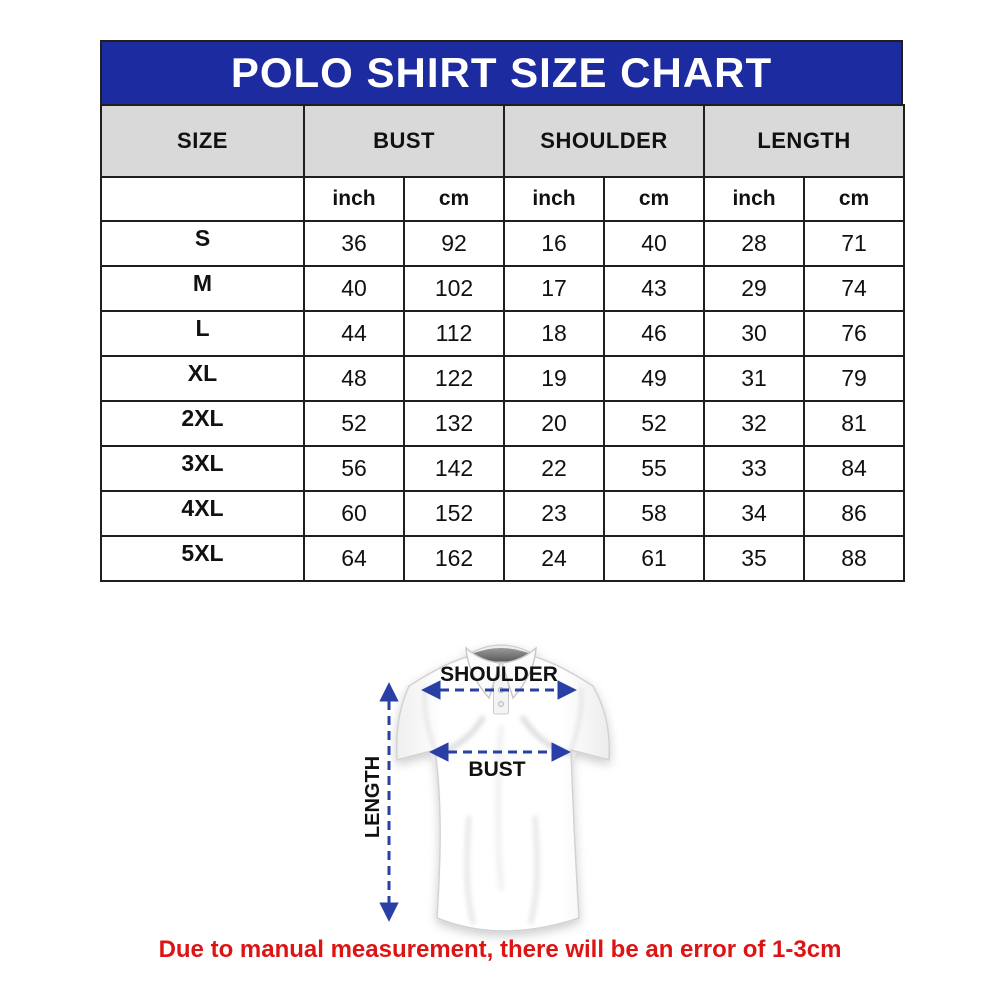 The width and height of the screenshot is (1000, 1000). I want to click on table-unit-header-row: inch cm inch cm inch cm, so click(503, 199).